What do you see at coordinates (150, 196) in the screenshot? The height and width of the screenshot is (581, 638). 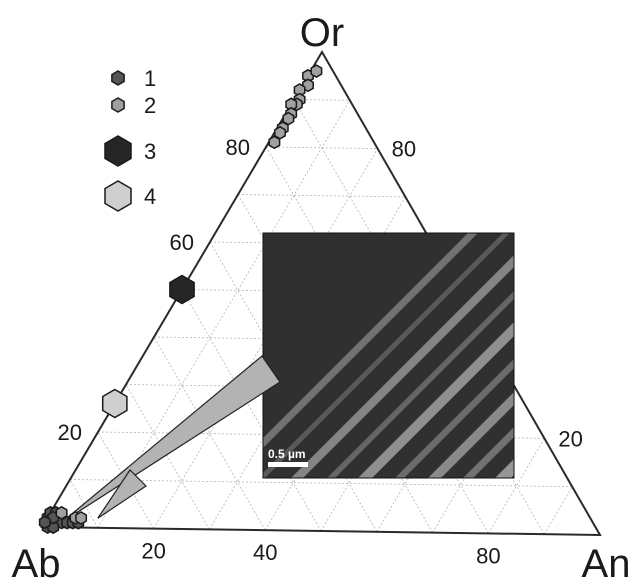 I see `legend-label-4: 4` at bounding box center [150, 196].